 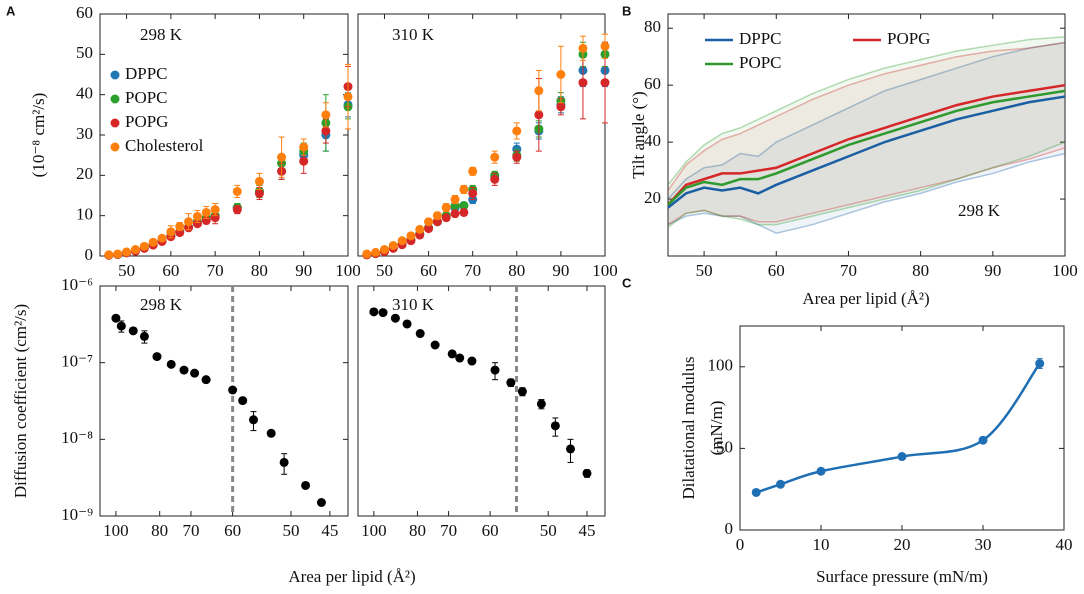 I want to click on y-axis-label: (mN/m), so click(x=716, y=428).